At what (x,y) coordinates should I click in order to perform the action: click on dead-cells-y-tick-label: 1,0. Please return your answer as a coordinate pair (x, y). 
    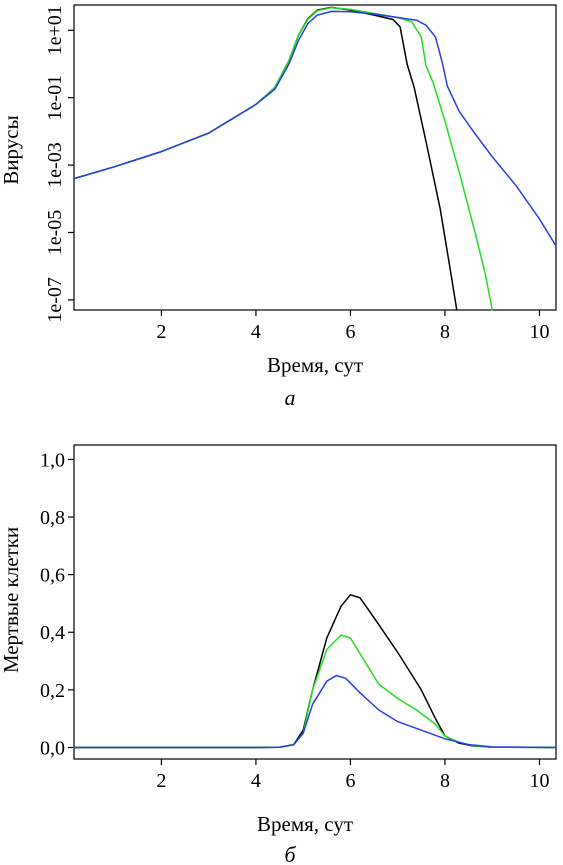
    Looking at the image, I should click on (52, 460).